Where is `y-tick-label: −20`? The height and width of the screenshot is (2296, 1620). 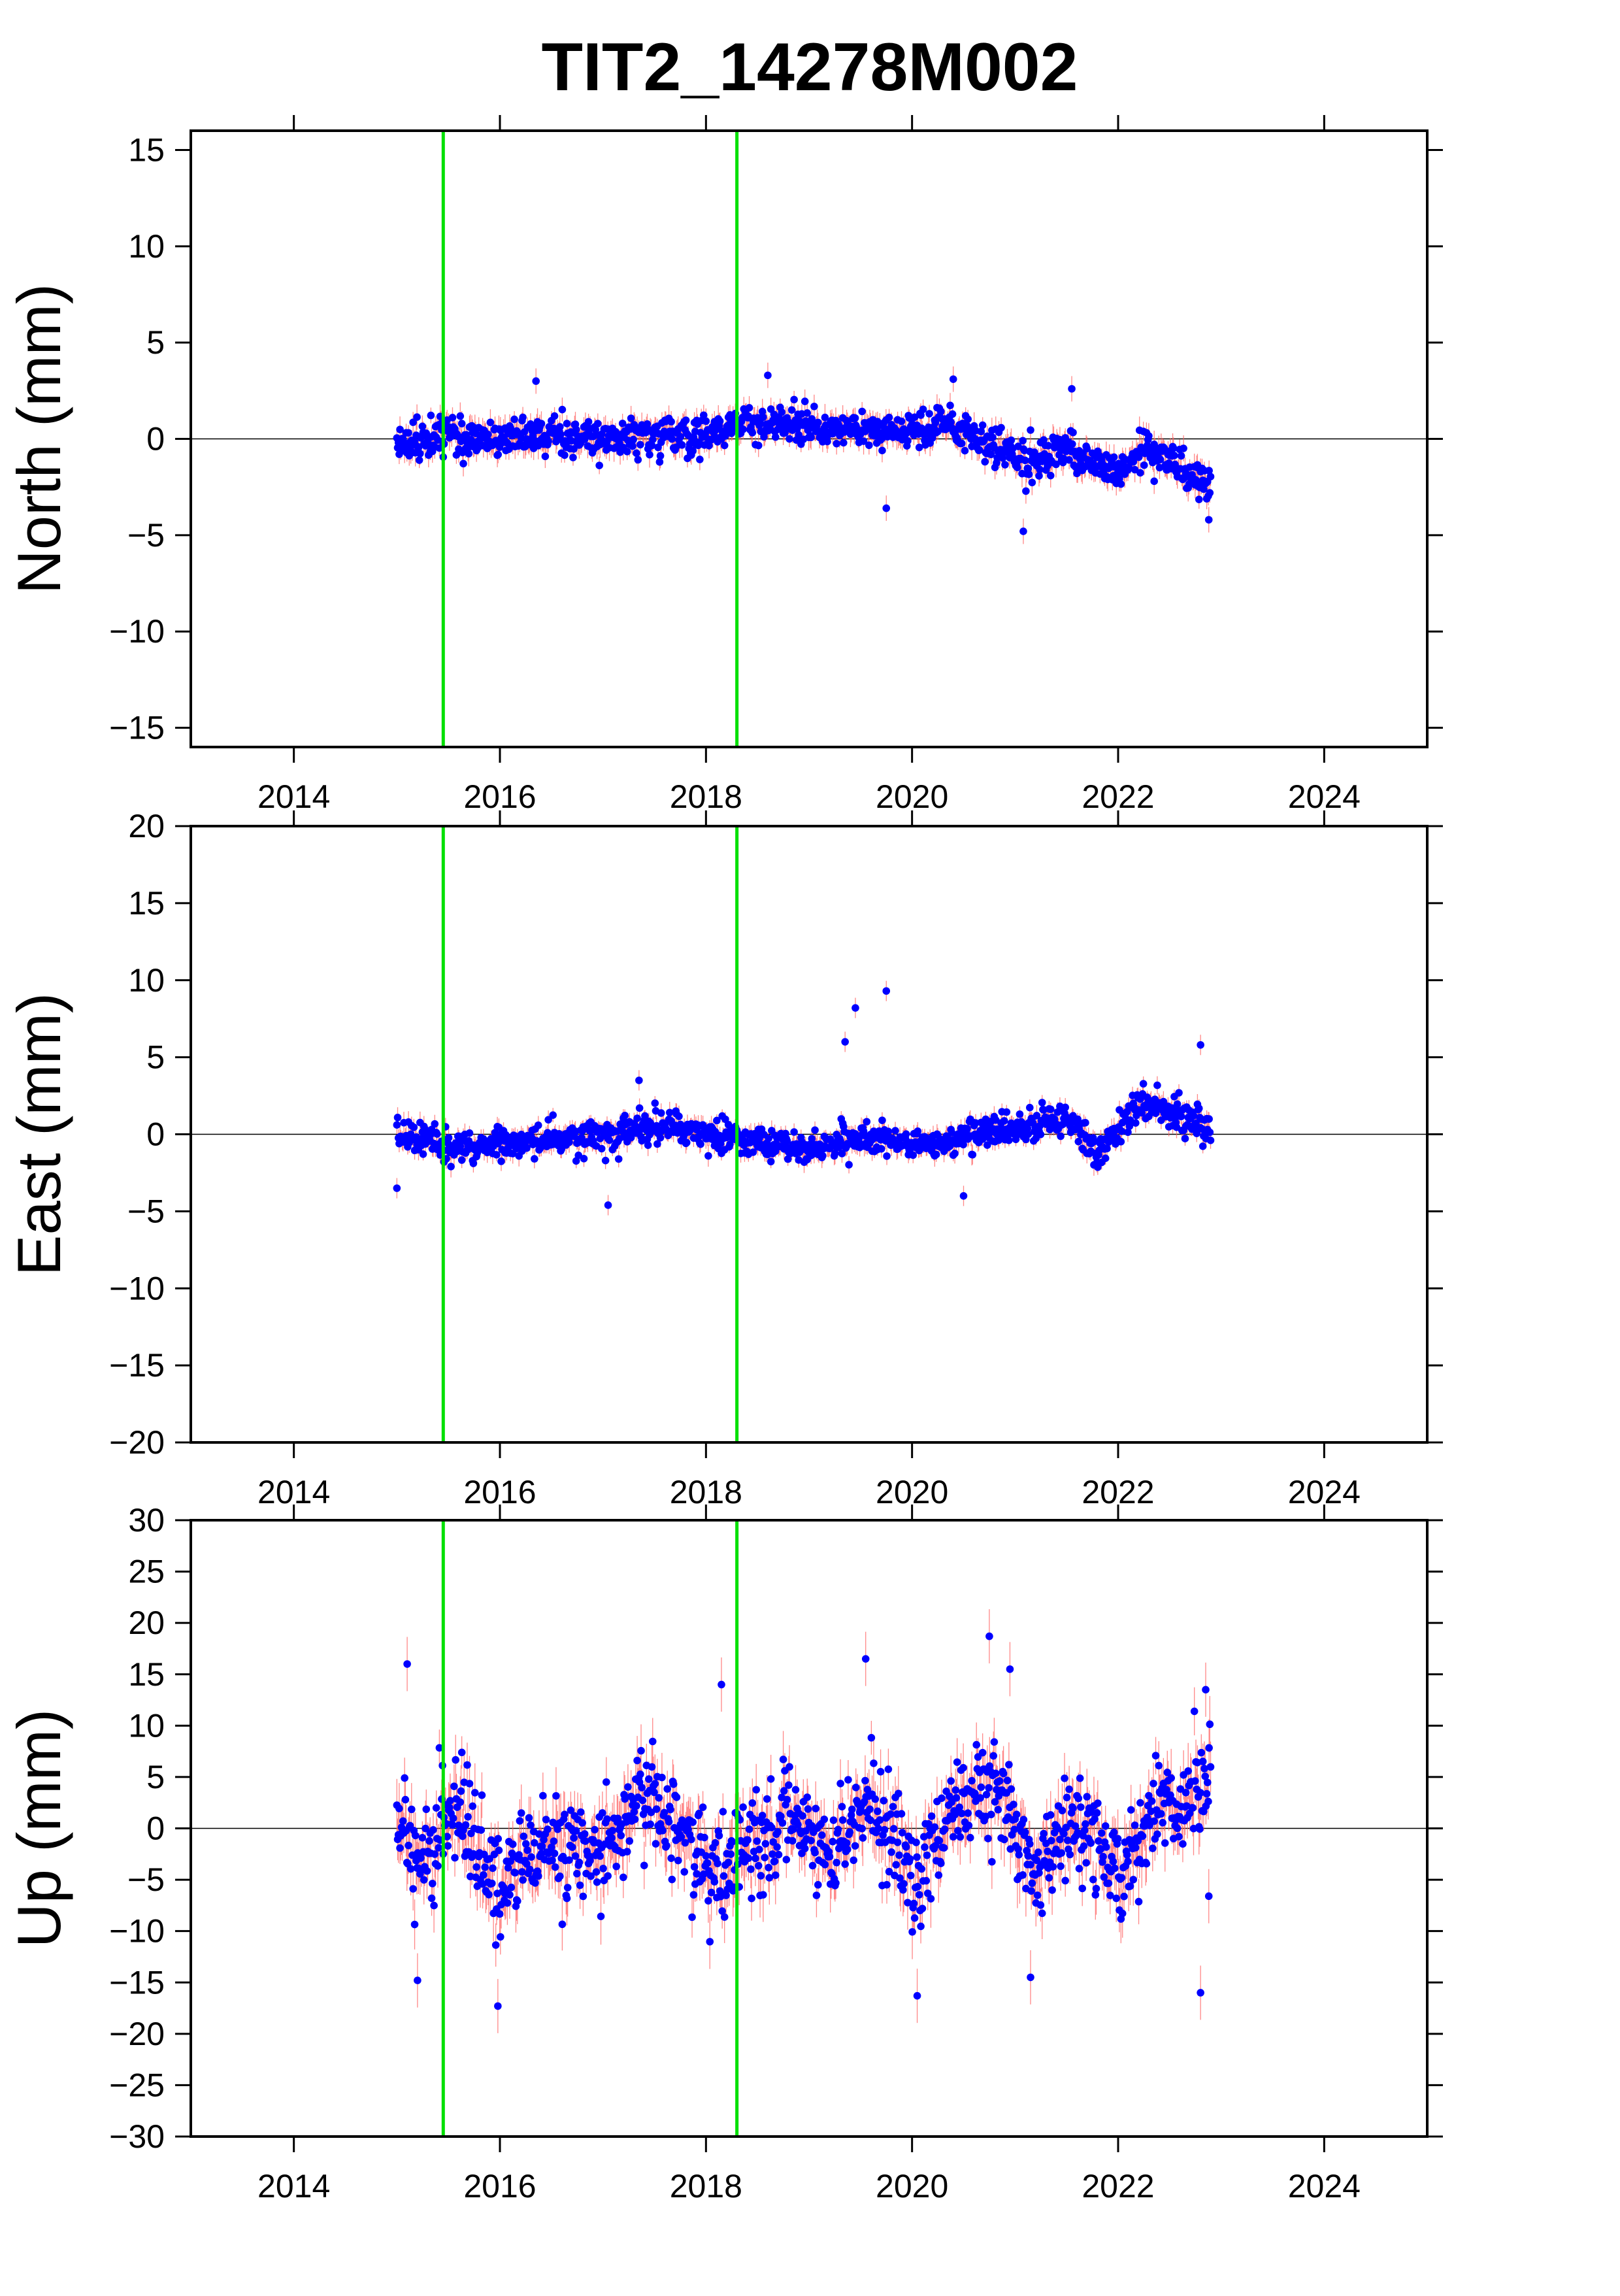 y-tick-label: −20 is located at coordinates (137, 1442).